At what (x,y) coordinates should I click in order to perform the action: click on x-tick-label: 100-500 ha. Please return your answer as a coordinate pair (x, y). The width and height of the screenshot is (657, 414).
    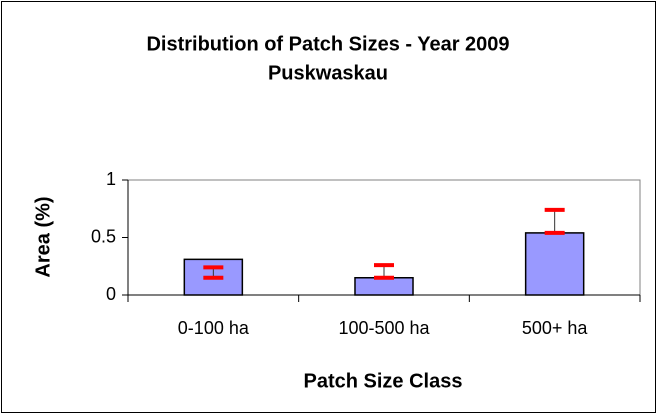
    Looking at the image, I should click on (384, 328).